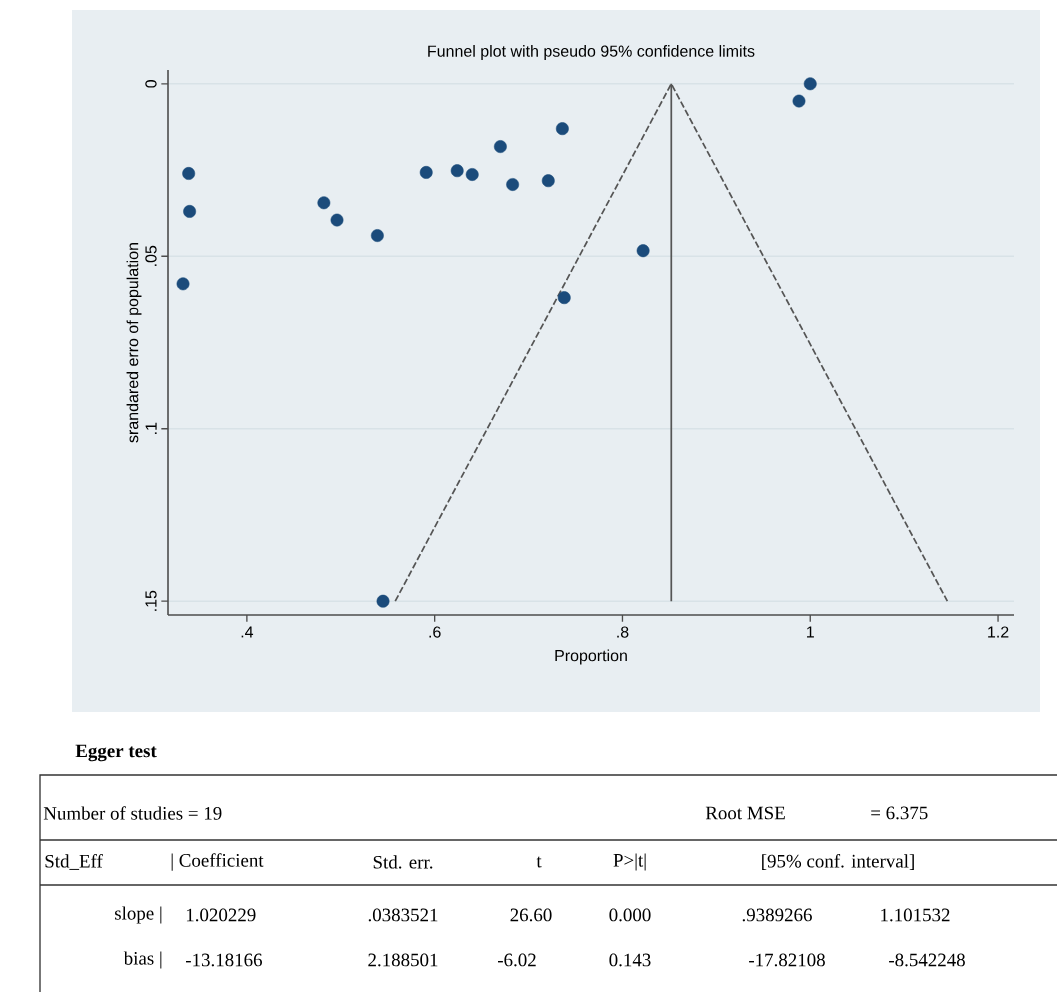 Image resolution: width=1058 pixels, height=992 pixels. Describe the element at coordinates (630, 915) in the screenshot. I see `text: 0.000` at that location.